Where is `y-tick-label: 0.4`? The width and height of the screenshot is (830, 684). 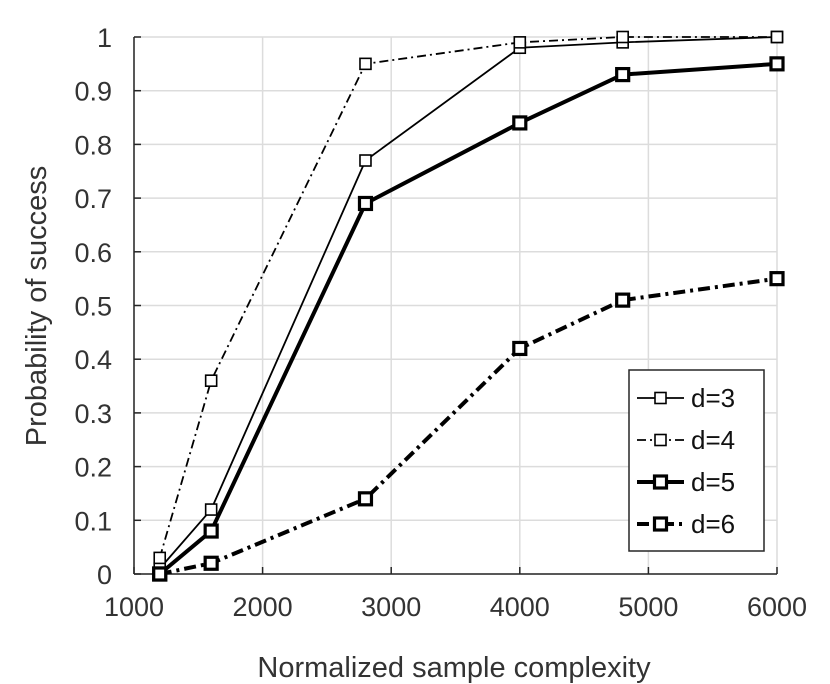
y-tick-label: 0.4 is located at coordinates (93, 360).